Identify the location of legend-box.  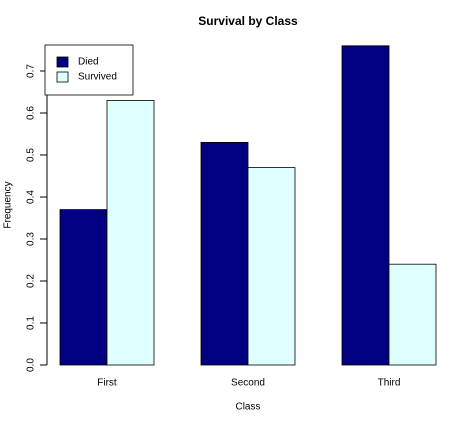
(89, 70).